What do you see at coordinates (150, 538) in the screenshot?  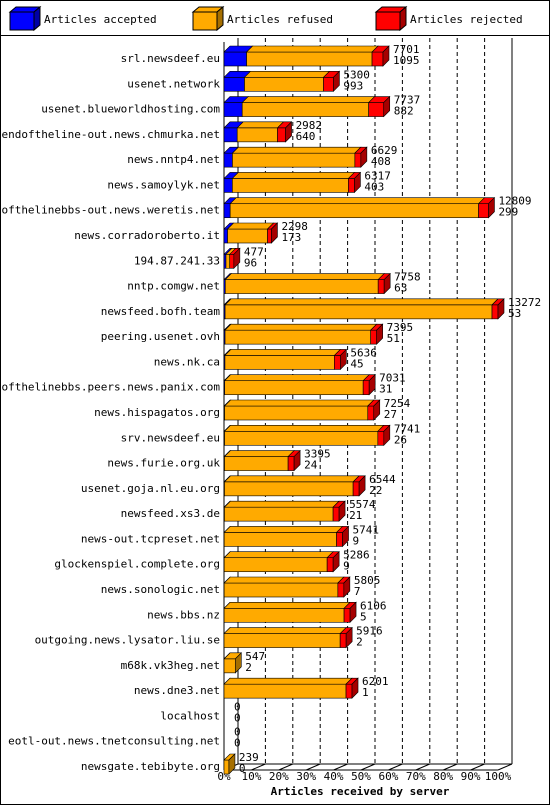 I see `category-label: news-out.tcpreset.net` at bounding box center [150, 538].